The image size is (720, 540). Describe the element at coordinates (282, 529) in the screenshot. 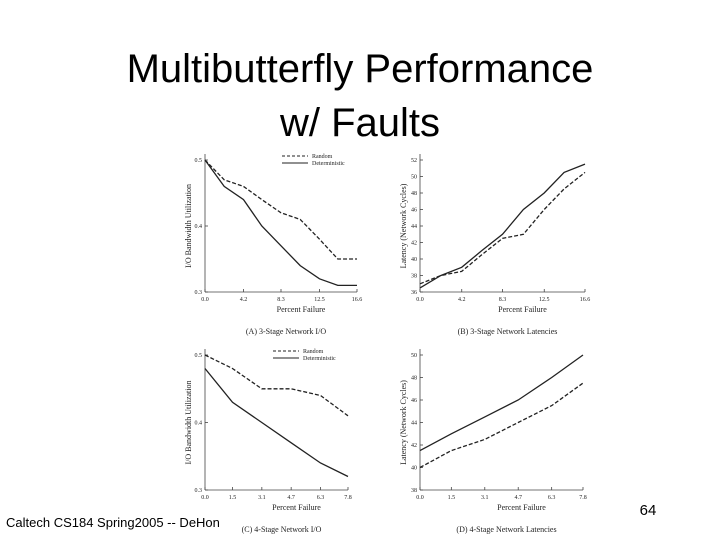

I see `chart-caption: (C) 4-Stage Network I/O` at that location.